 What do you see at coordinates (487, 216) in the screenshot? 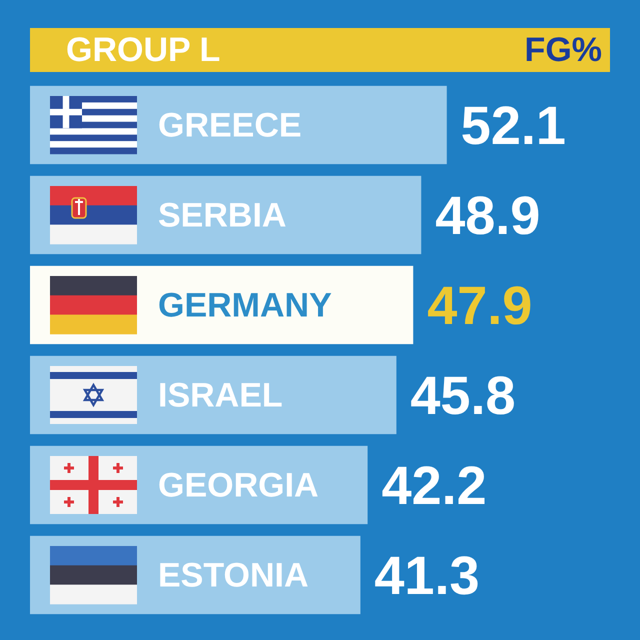
I see `data-label: 48.9` at bounding box center [487, 216].